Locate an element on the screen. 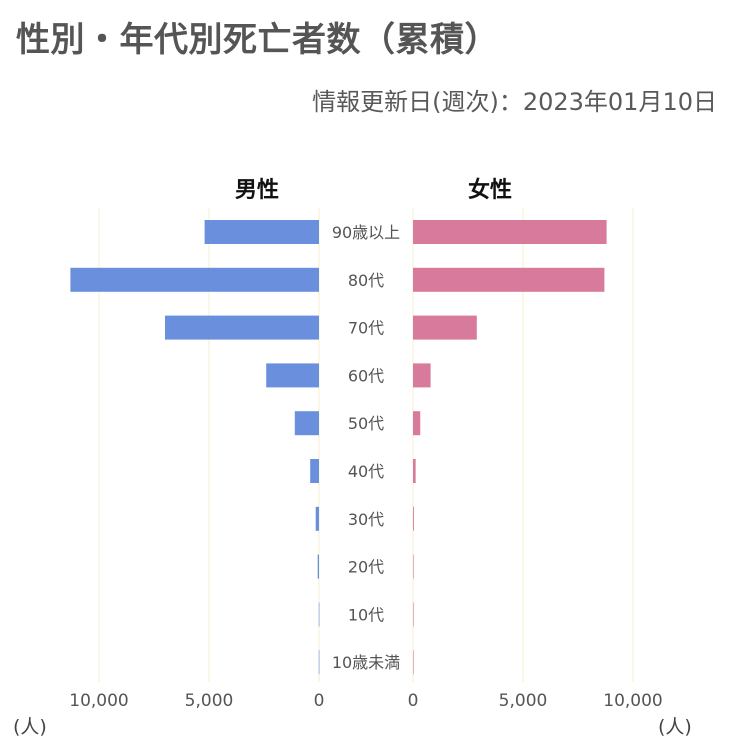  category-label-4: 50代 is located at coordinates (366, 423).